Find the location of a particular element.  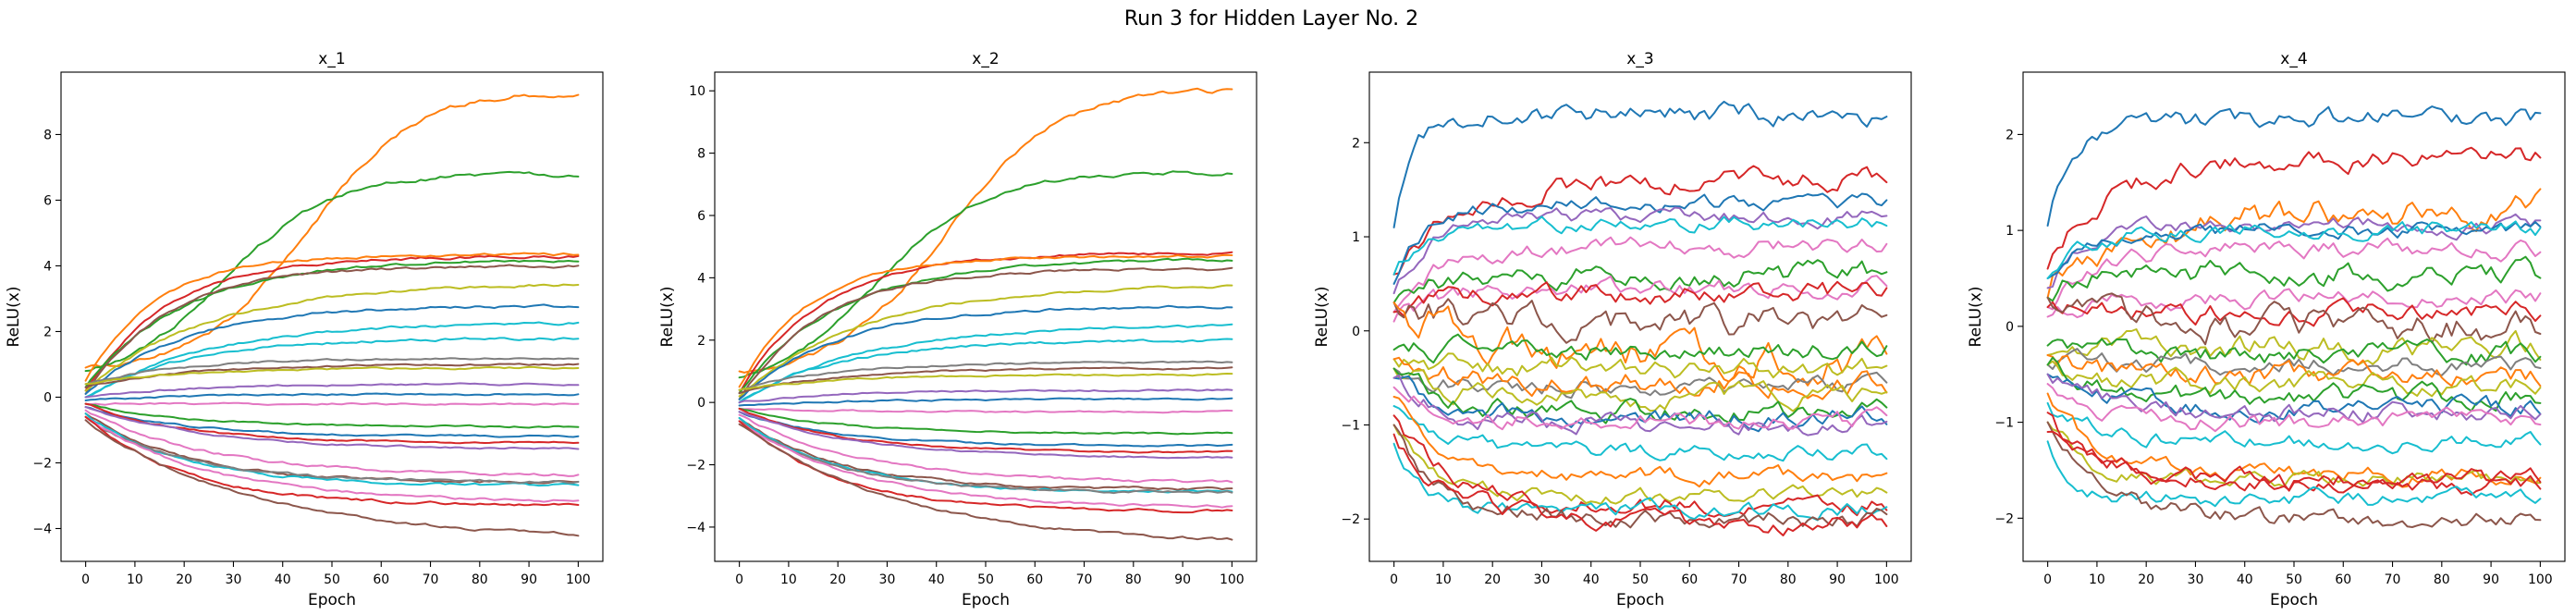

y-tick-label: −2 is located at coordinates (695, 466).